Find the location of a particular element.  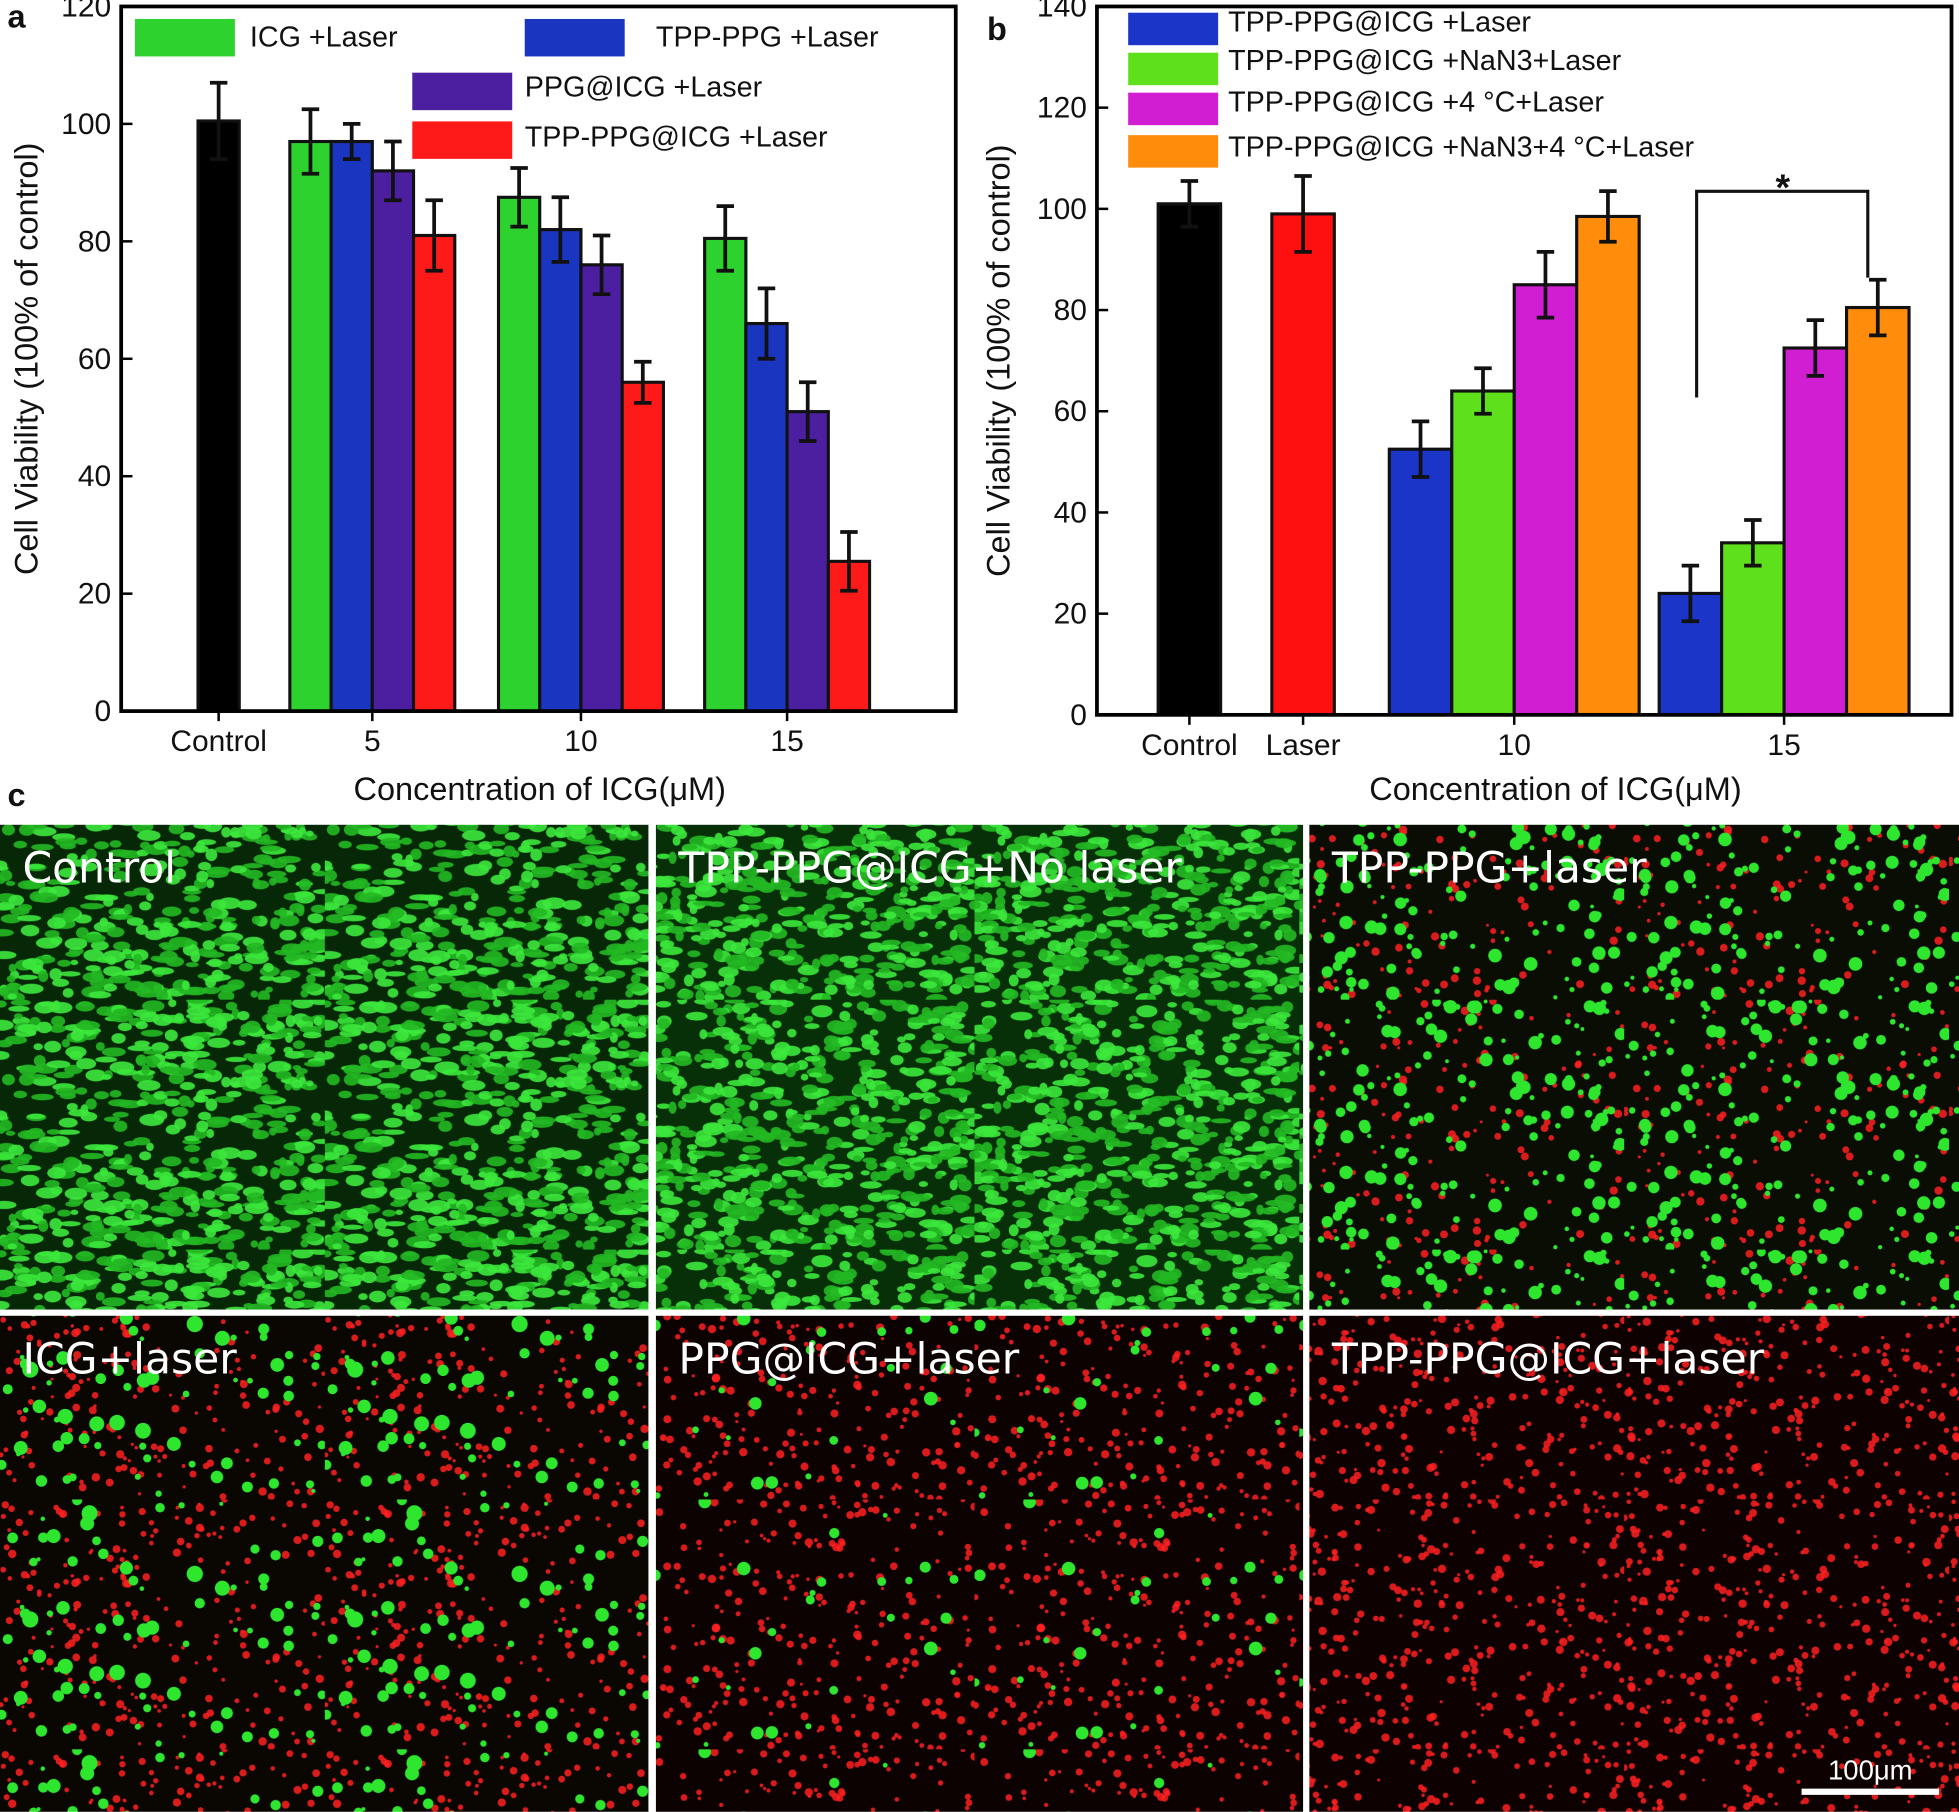

panel-label: b is located at coordinates (997, 29).